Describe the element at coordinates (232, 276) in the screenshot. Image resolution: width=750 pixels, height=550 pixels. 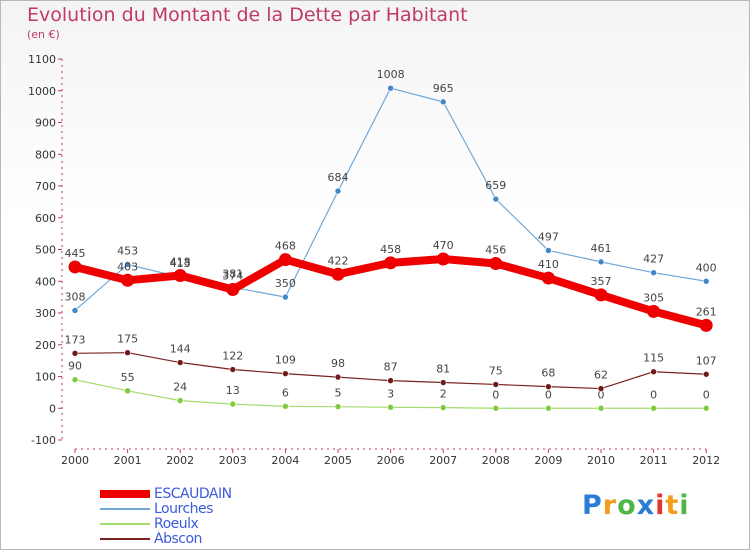
I see `data-label-escaudain: 374` at that location.